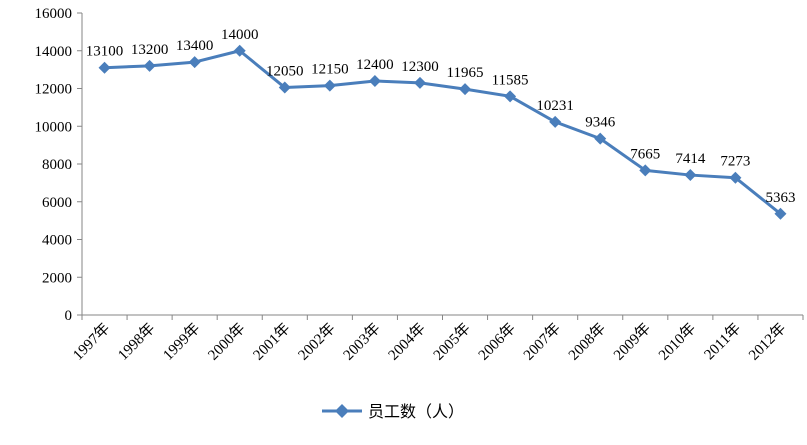  Describe the element at coordinates (54, 127) in the screenshot. I see `y-tick-label: 10000` at that location.